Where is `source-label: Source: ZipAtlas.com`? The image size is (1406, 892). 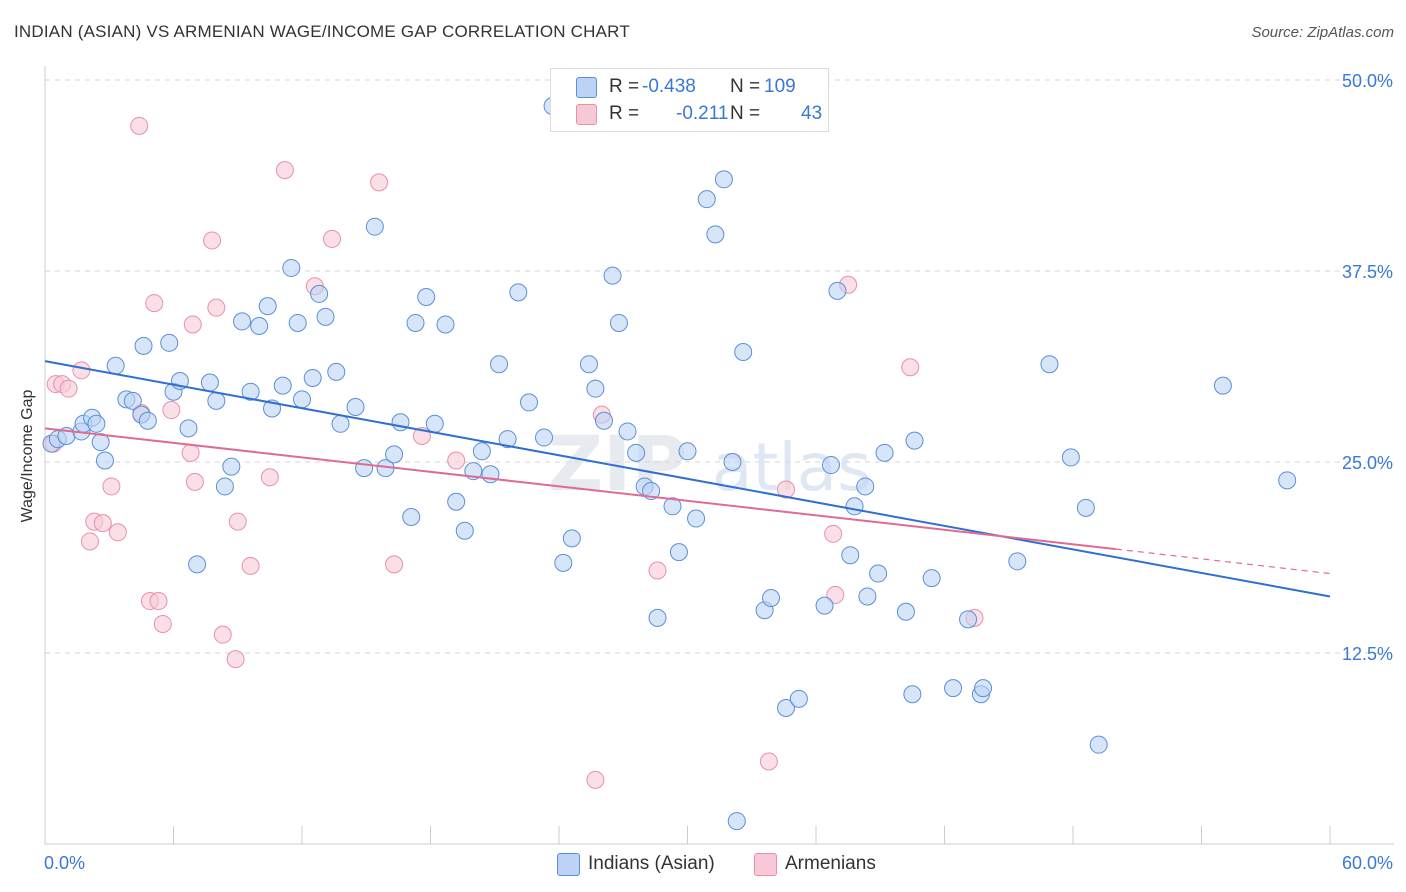
source-label: Source: ZipAtlas.com is located at coordinates (1322, 32).